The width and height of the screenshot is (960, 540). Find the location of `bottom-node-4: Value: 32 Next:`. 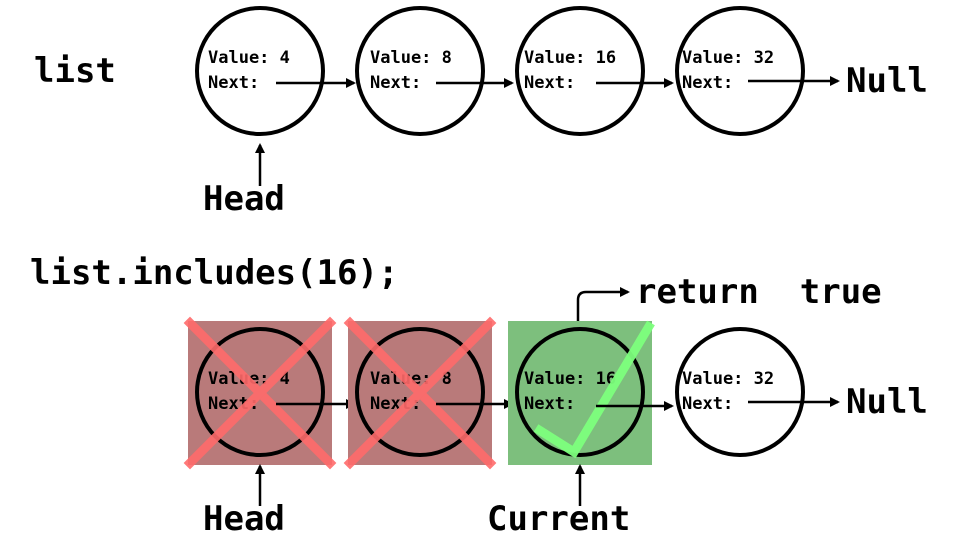

bottom-node-4: Value: 32 Next: is located at coordinates (740, 392).